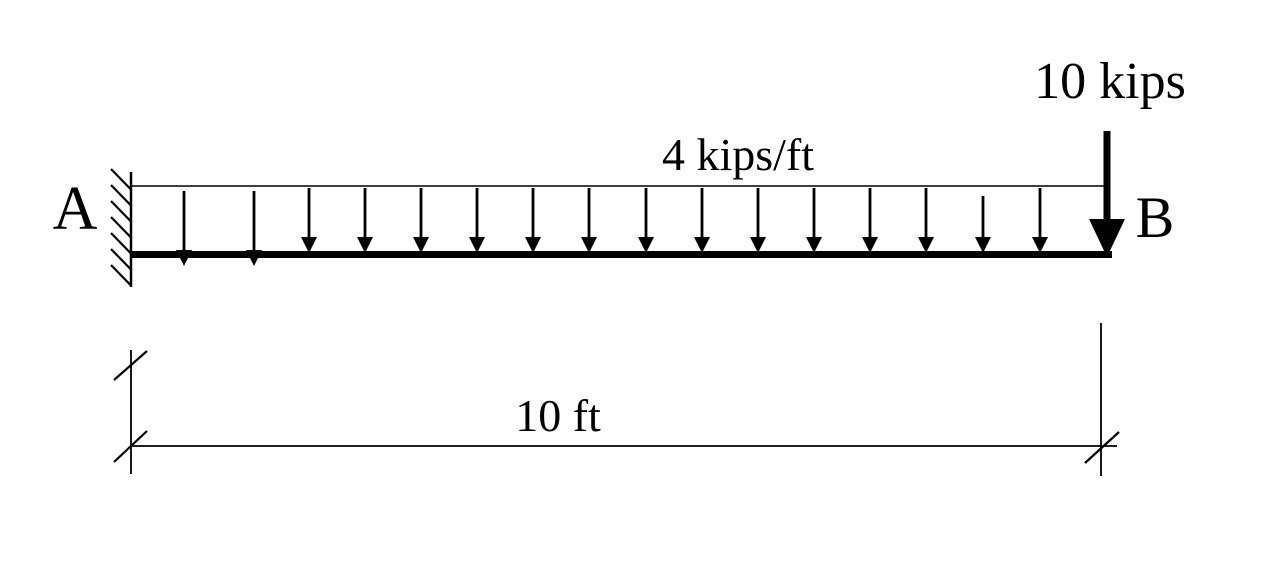 The image size is (1266, 584). What do you see at coordinates (1107, 194) in the screenshot?
I see `point-load-arrow` at bounding box center [1107, 194].